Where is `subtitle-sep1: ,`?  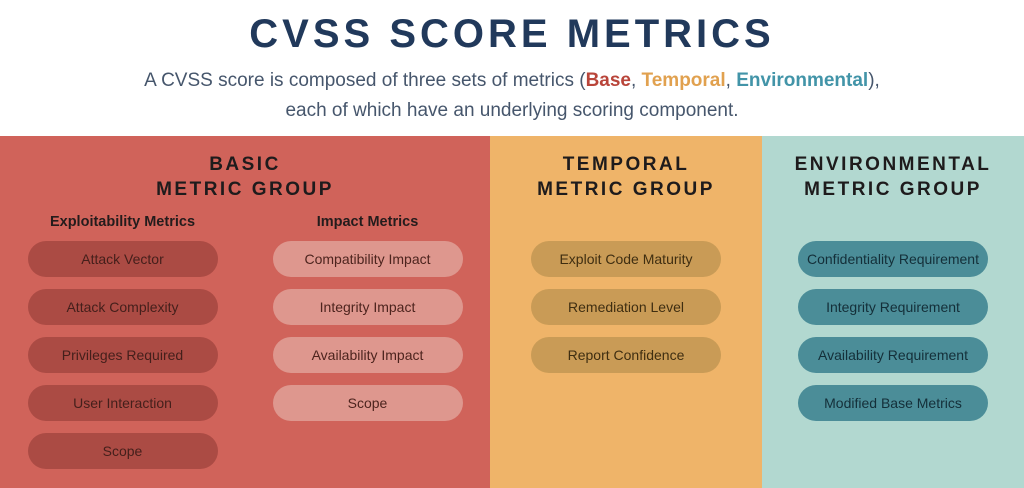 subtitle-sep1: , is located at coordinates (636, 80).